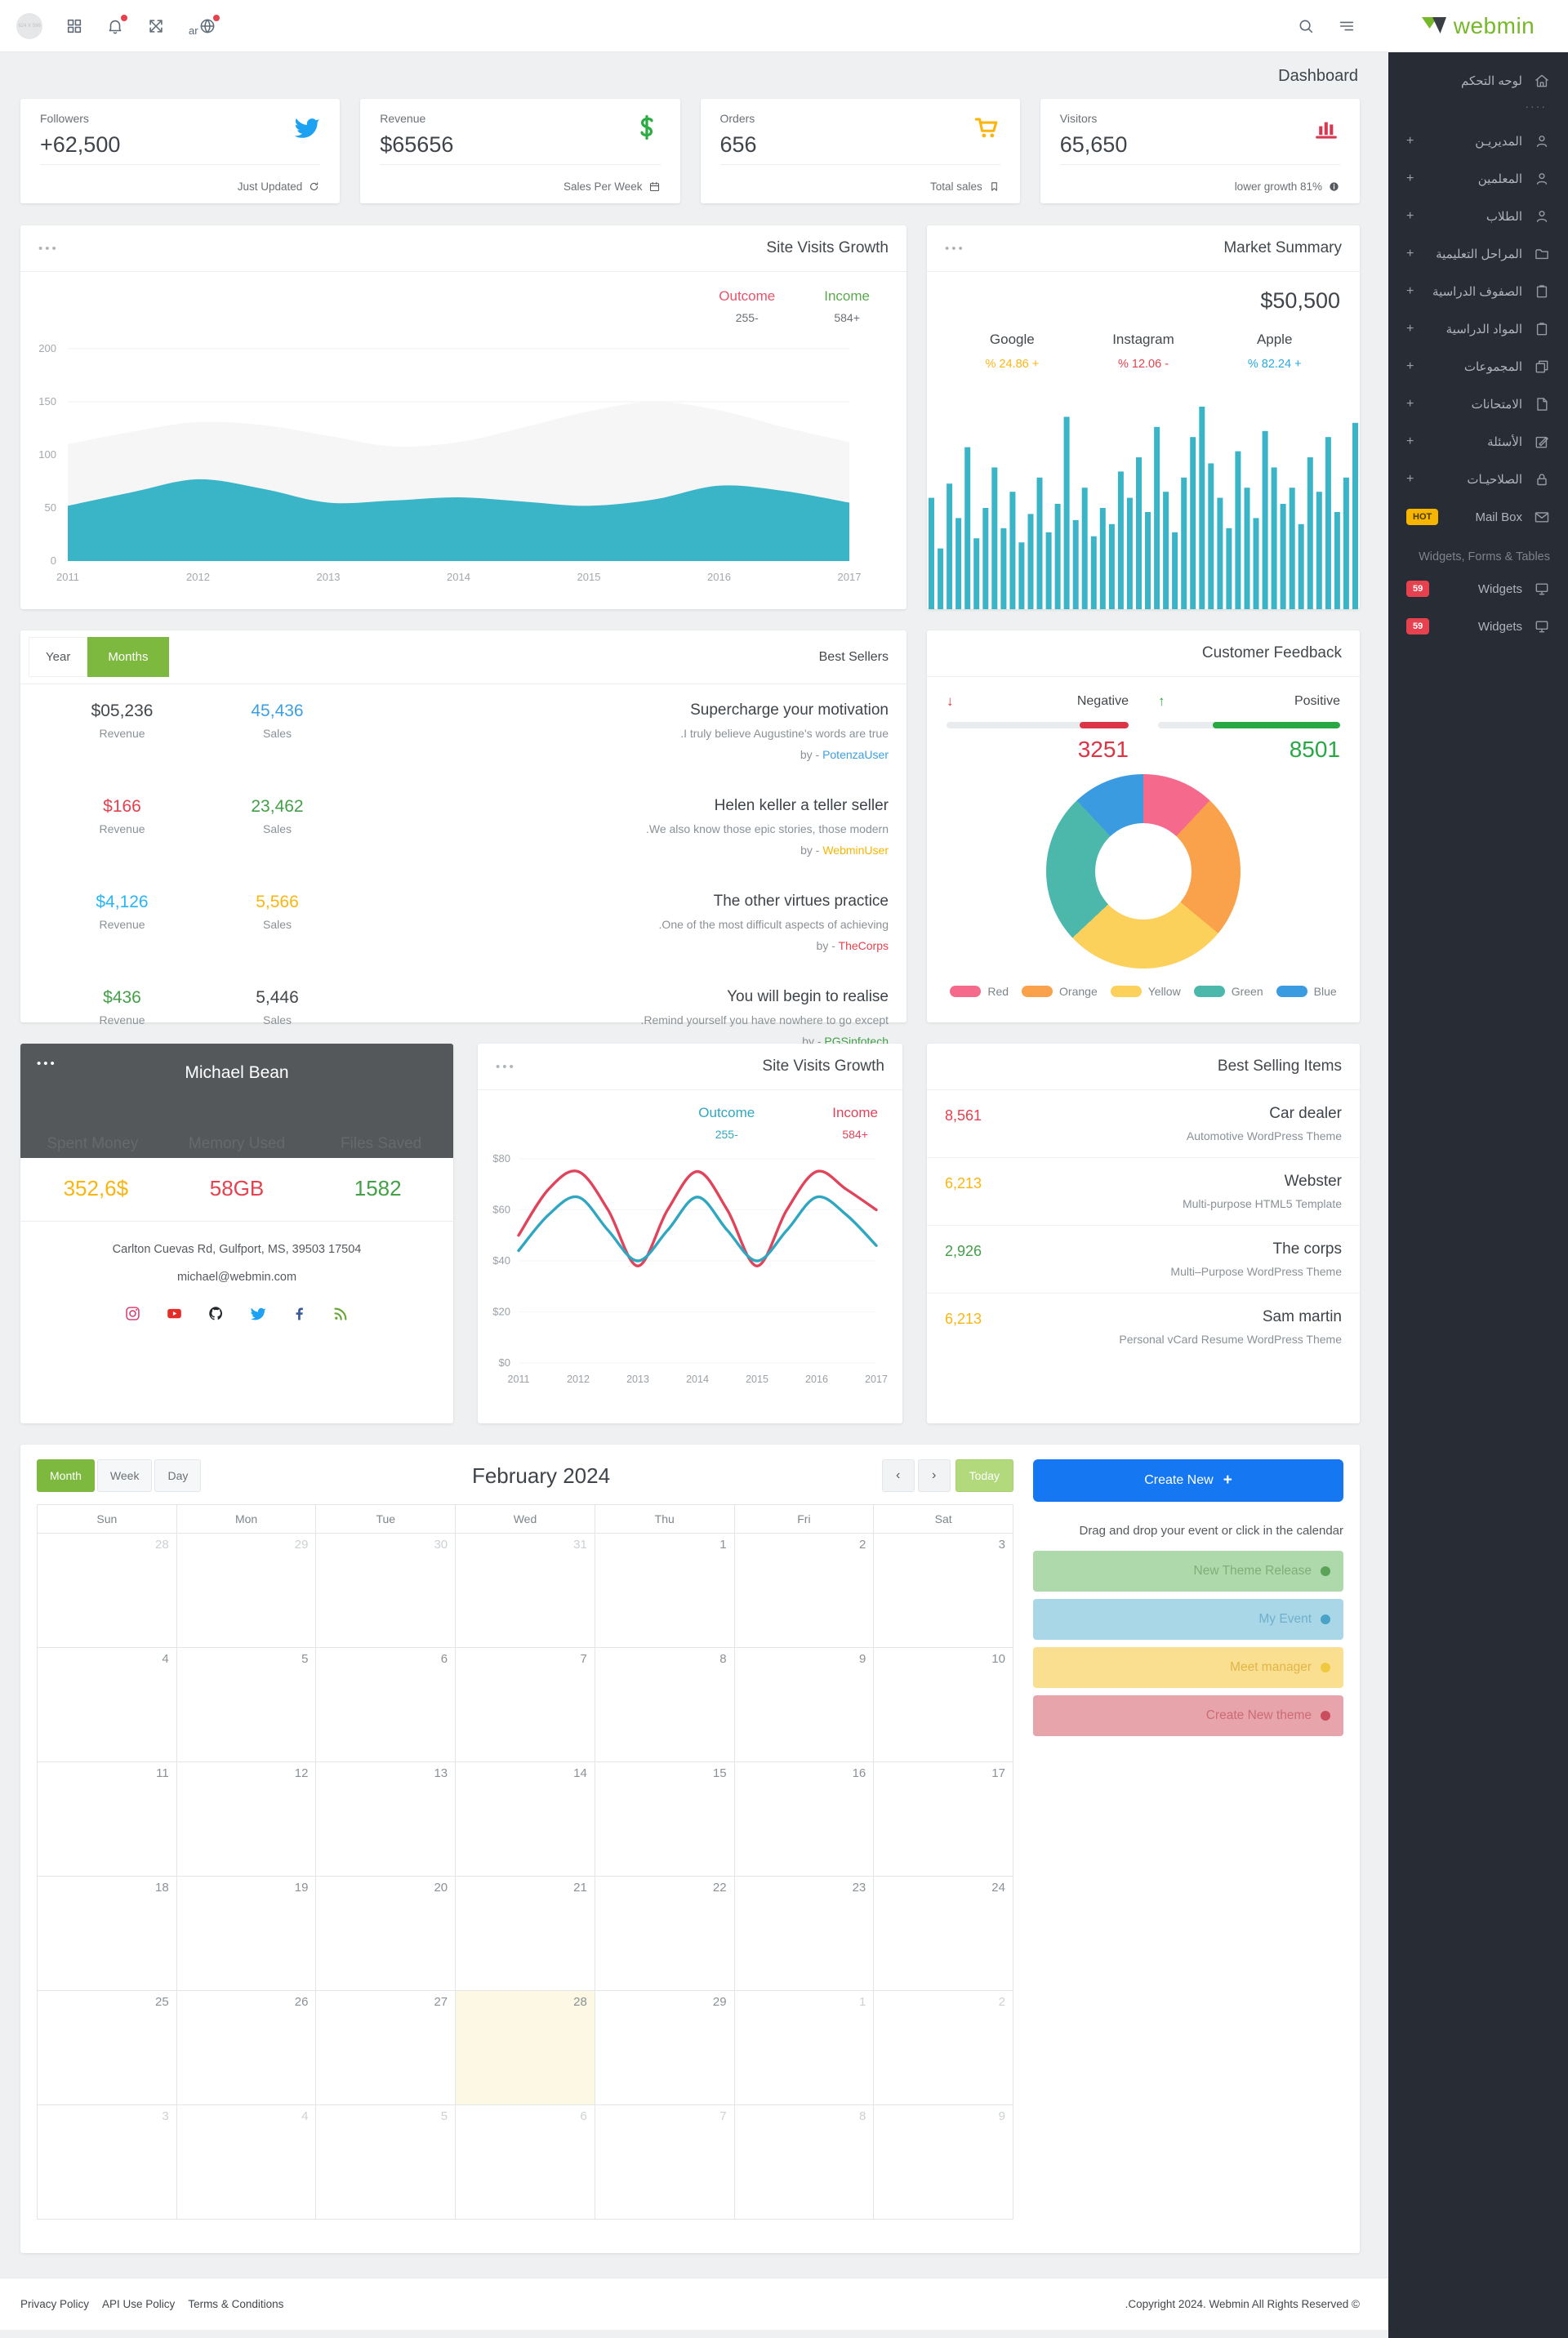  I want to click on calendar-view-month-button: Month, so click(66, 1475).